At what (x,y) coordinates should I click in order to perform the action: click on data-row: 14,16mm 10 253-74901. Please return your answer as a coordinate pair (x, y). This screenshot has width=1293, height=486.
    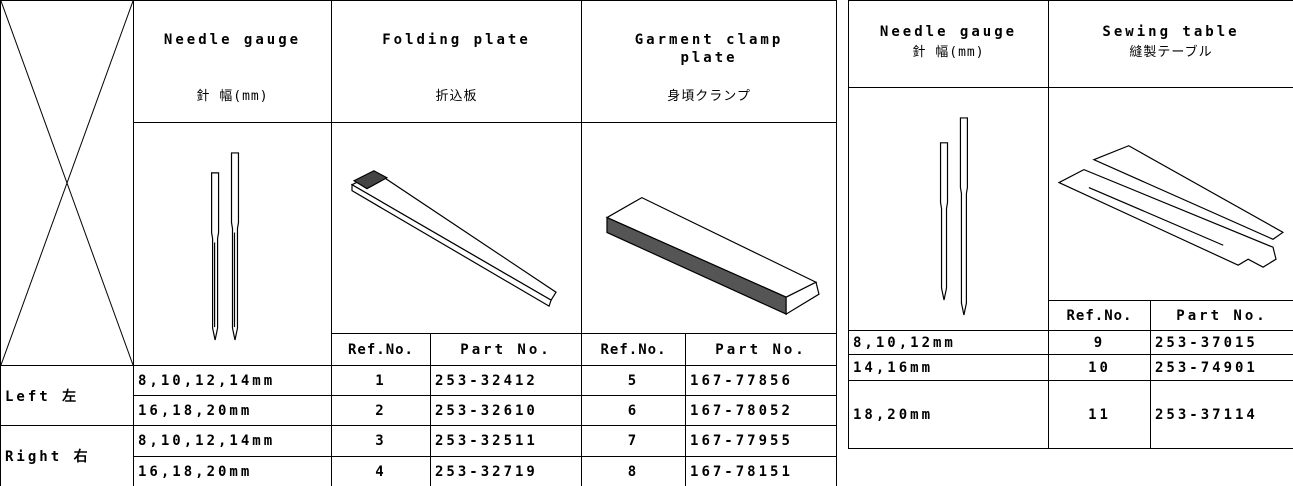
    Looking at the image, I should click on (1070, 367).